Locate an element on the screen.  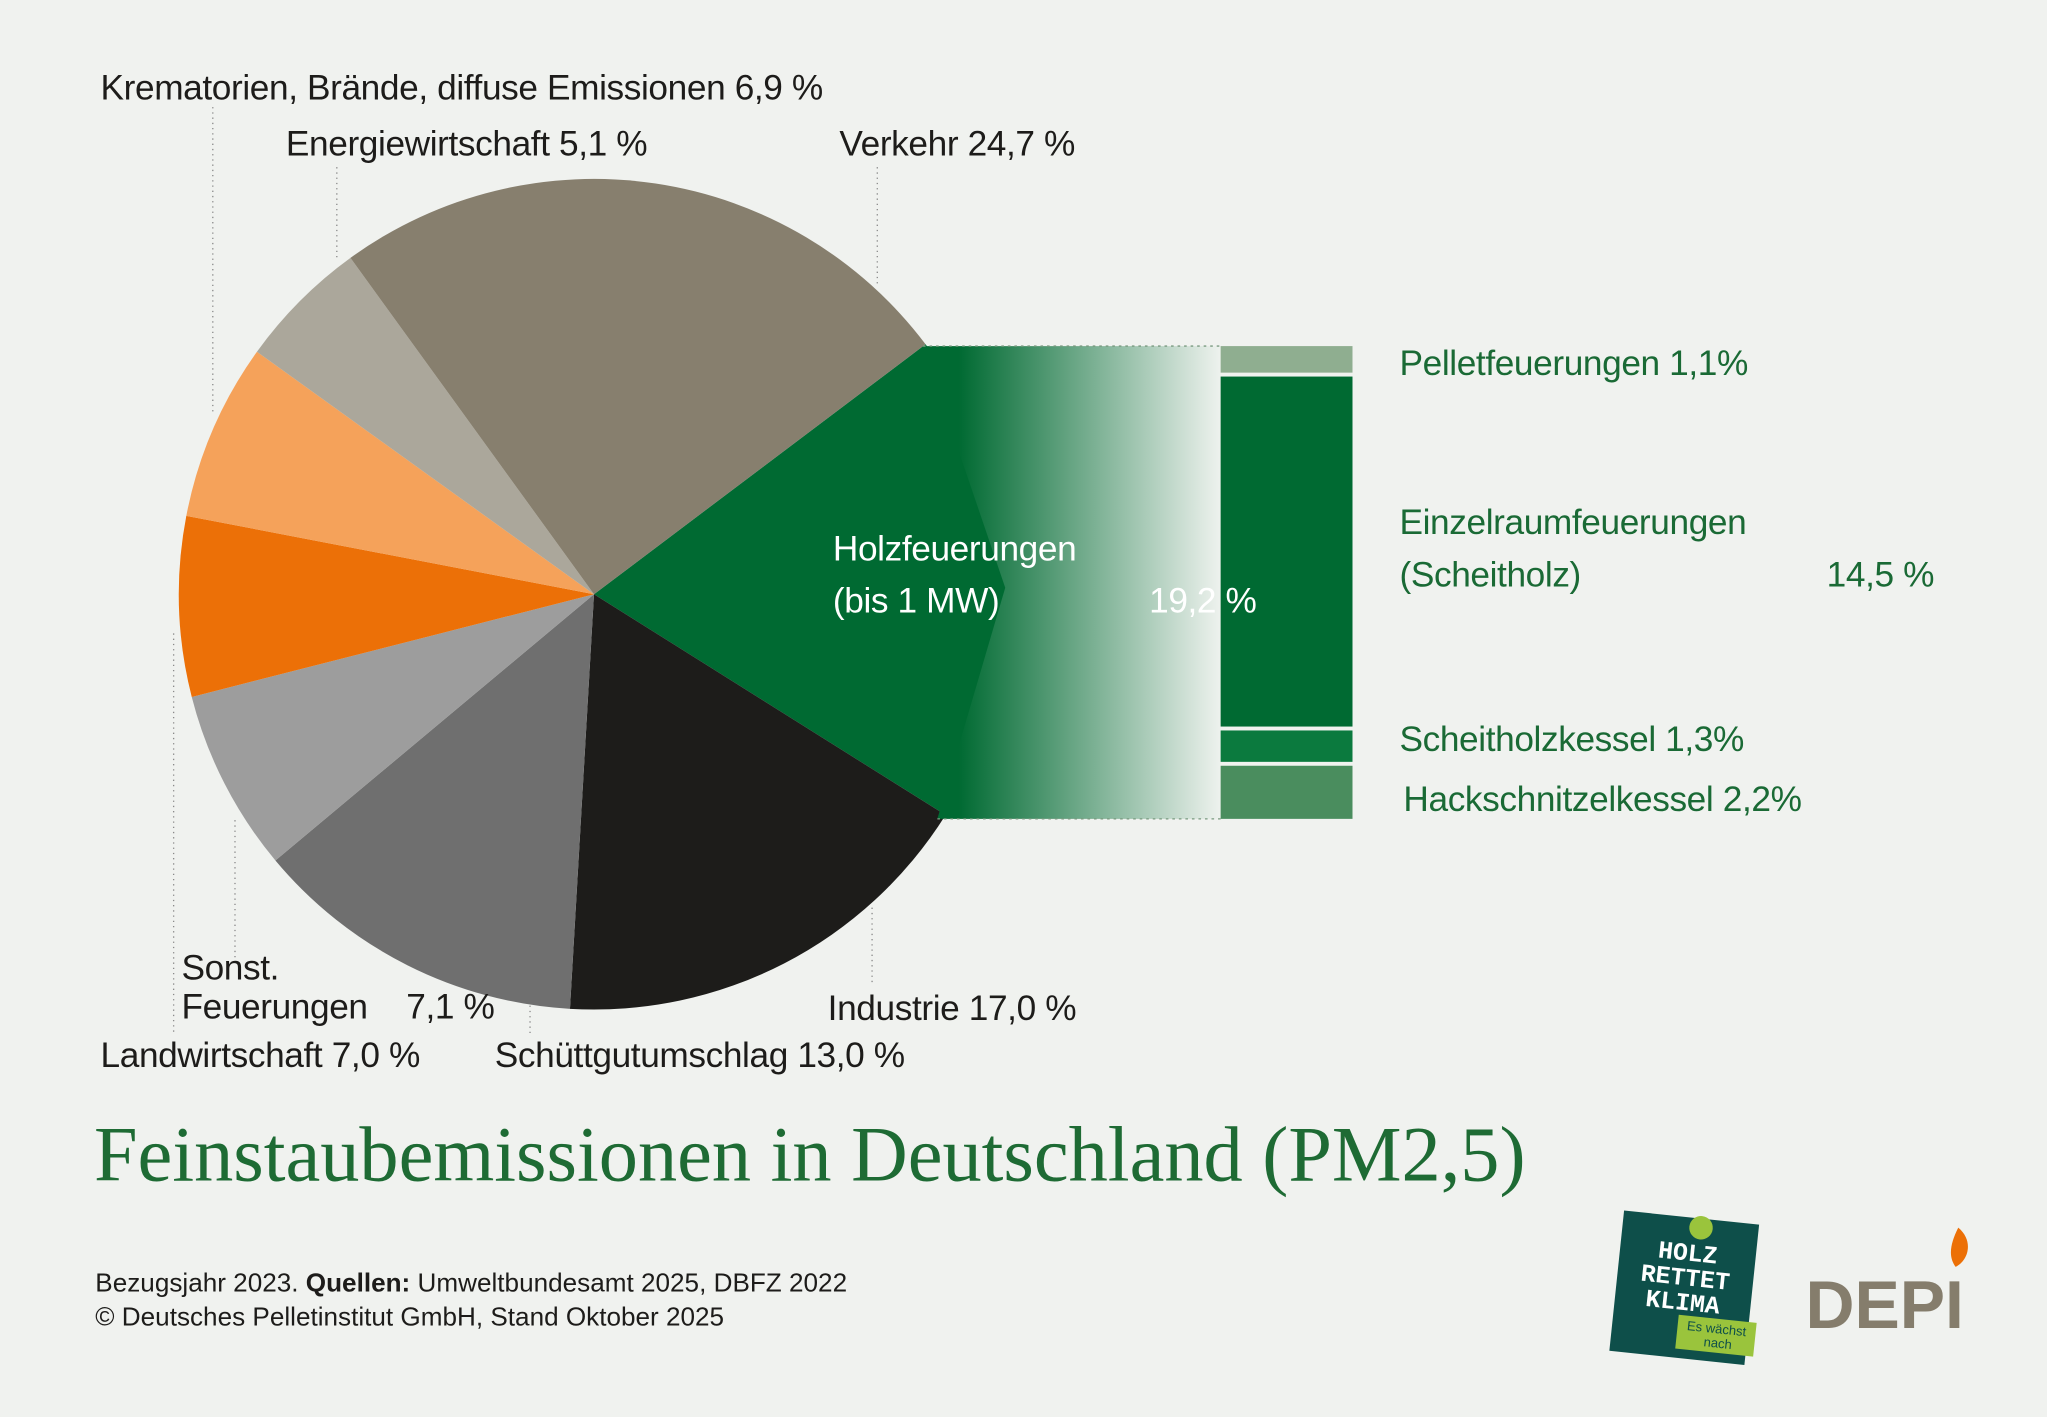
value-label: 19,2 % is located at coordinates (1203, 601).